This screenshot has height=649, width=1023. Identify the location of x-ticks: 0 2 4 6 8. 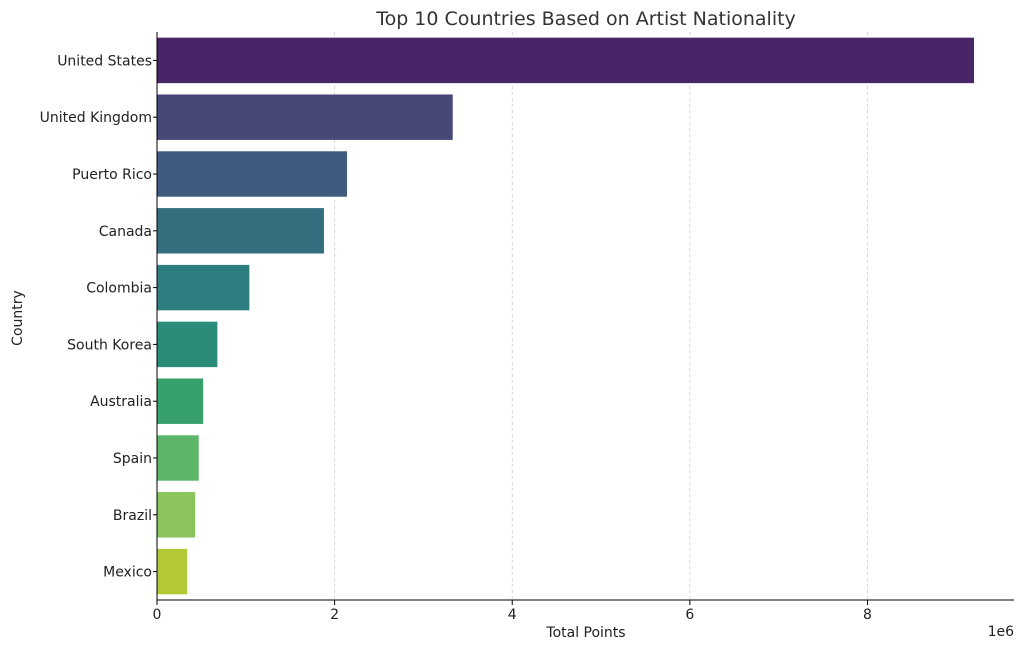
(512, 611).